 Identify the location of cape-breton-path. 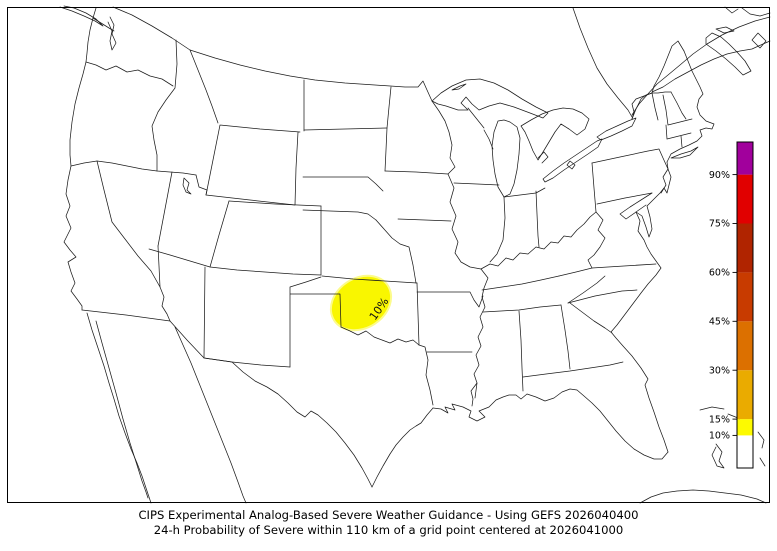
(759, 40).